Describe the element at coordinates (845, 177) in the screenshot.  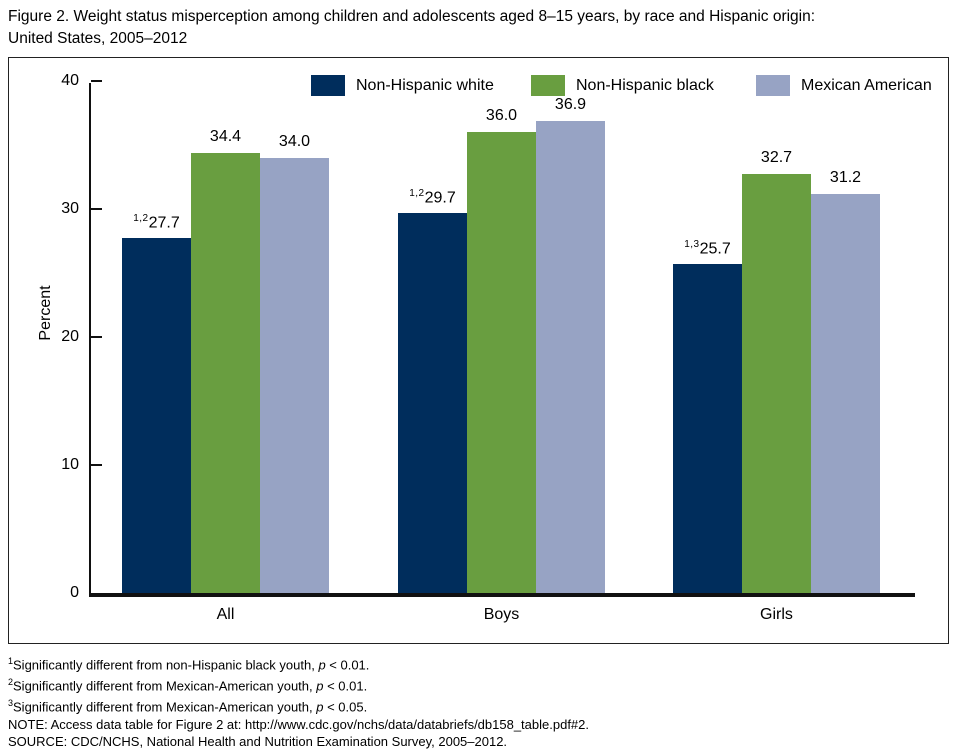
I see `bar-value-label: 31.2` at that location.